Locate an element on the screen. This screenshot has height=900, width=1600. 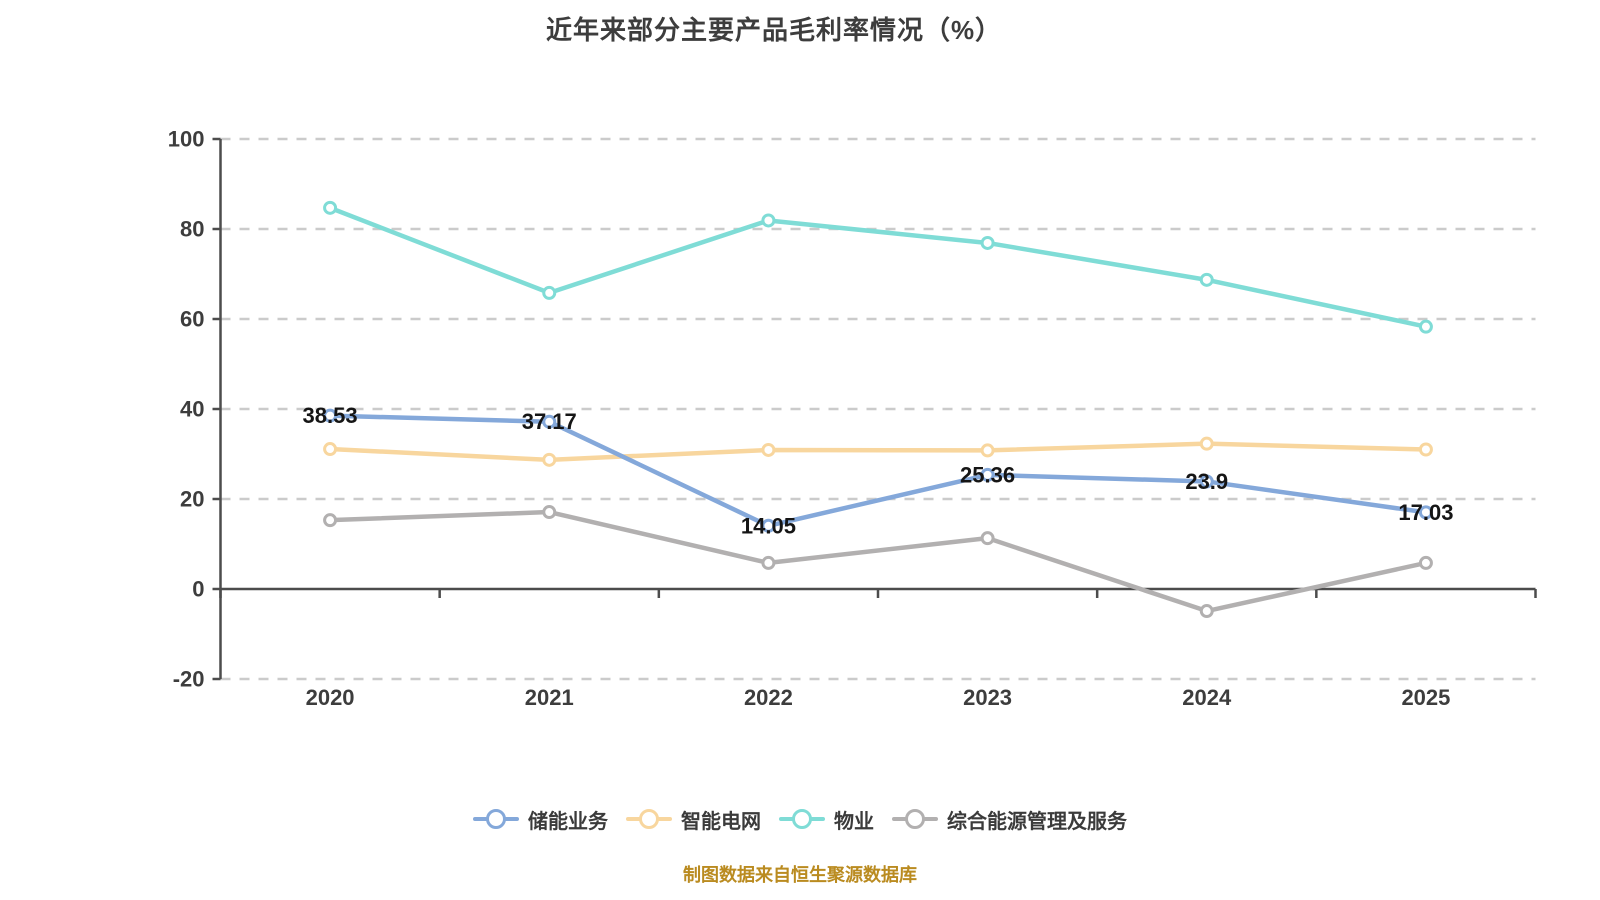
y-axis-label: 20 is located at coordinates (192, 499).